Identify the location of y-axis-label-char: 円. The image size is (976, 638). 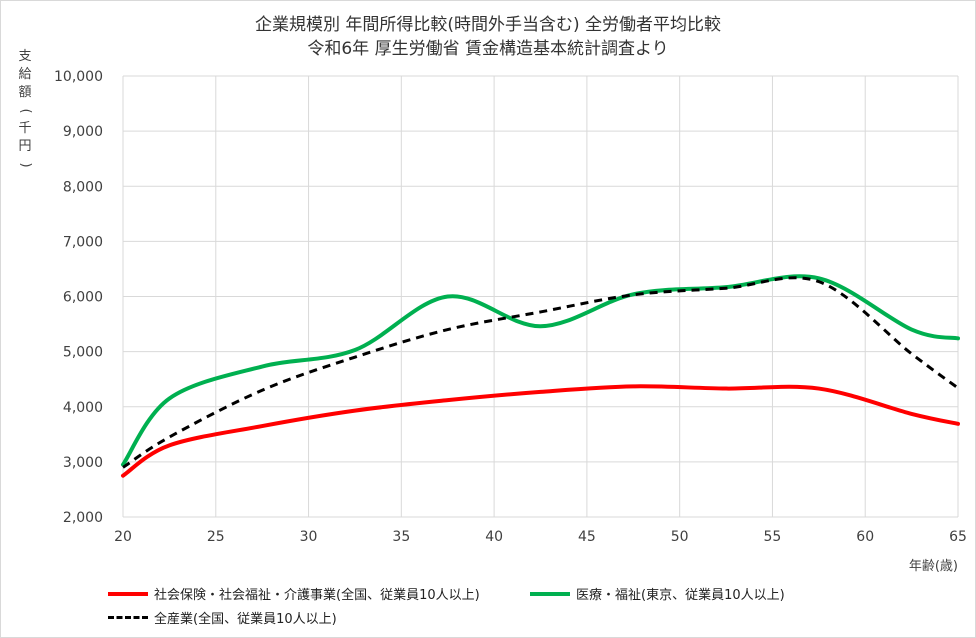
(25, 146).